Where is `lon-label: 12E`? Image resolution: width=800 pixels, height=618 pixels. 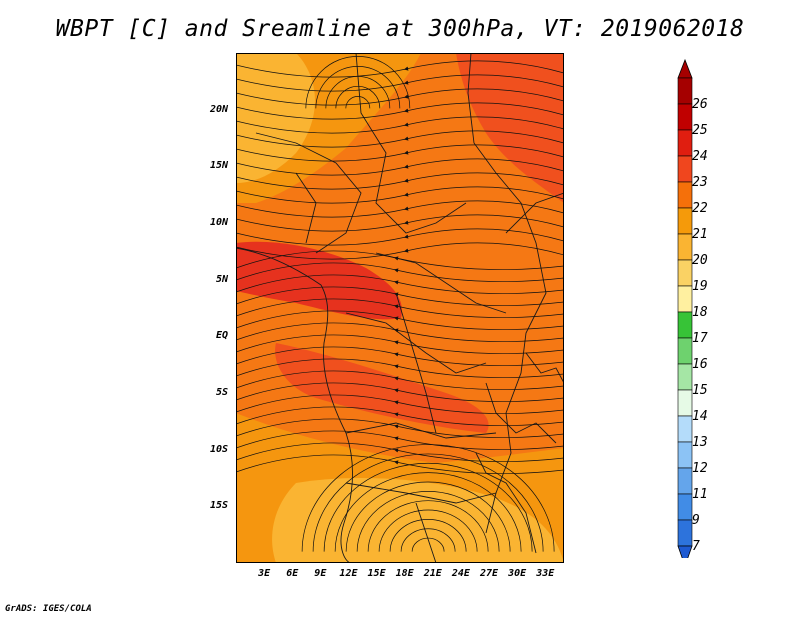 lon-label: 12E is located at coordinates (348, 573).